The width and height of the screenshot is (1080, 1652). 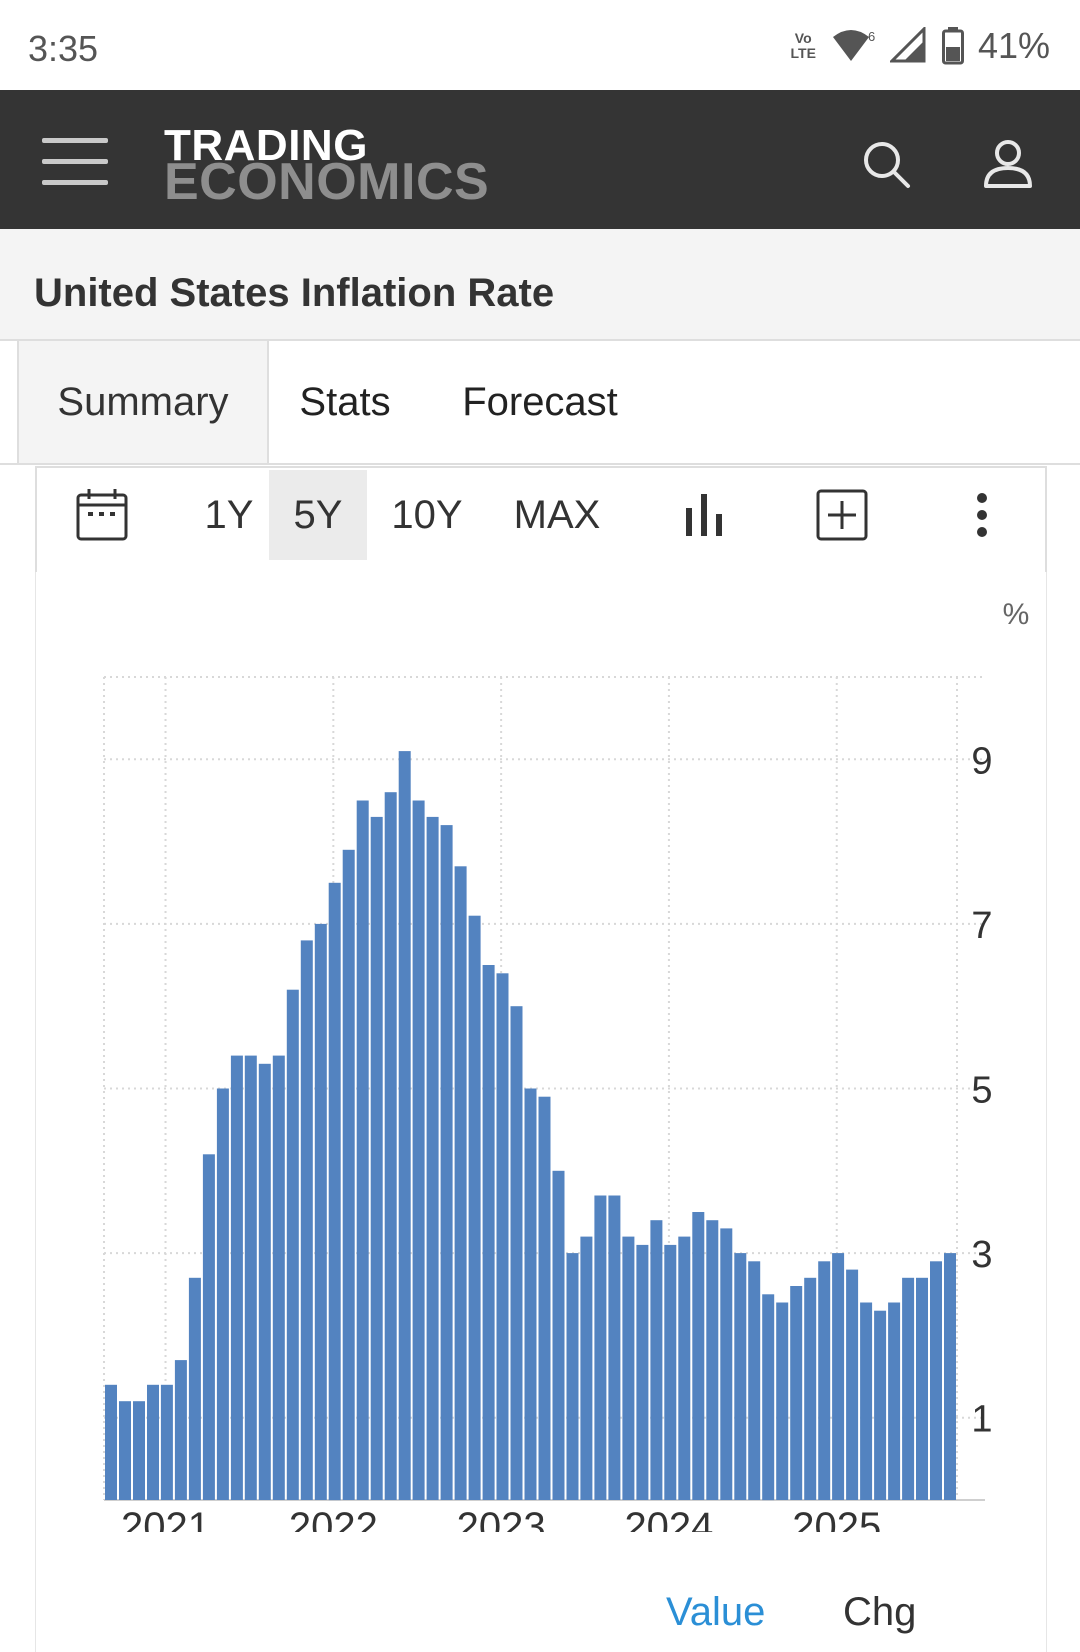 I want to click on trading-economics-logo: TRADING ECONOMICS, so click(x=327, y=166).